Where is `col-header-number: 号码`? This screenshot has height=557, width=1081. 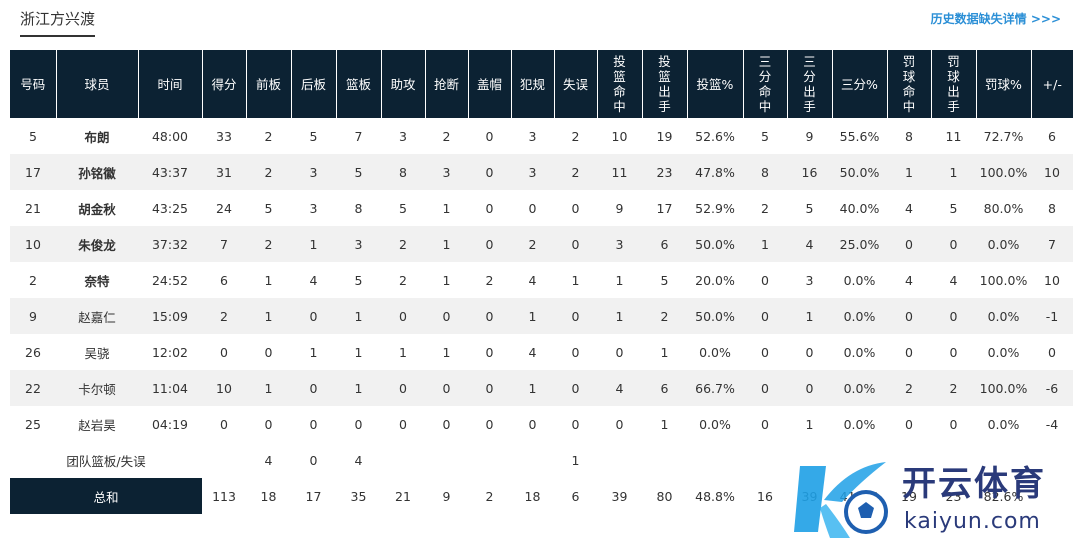 col-header-number: 号码 is located at coordinates (33, 84).